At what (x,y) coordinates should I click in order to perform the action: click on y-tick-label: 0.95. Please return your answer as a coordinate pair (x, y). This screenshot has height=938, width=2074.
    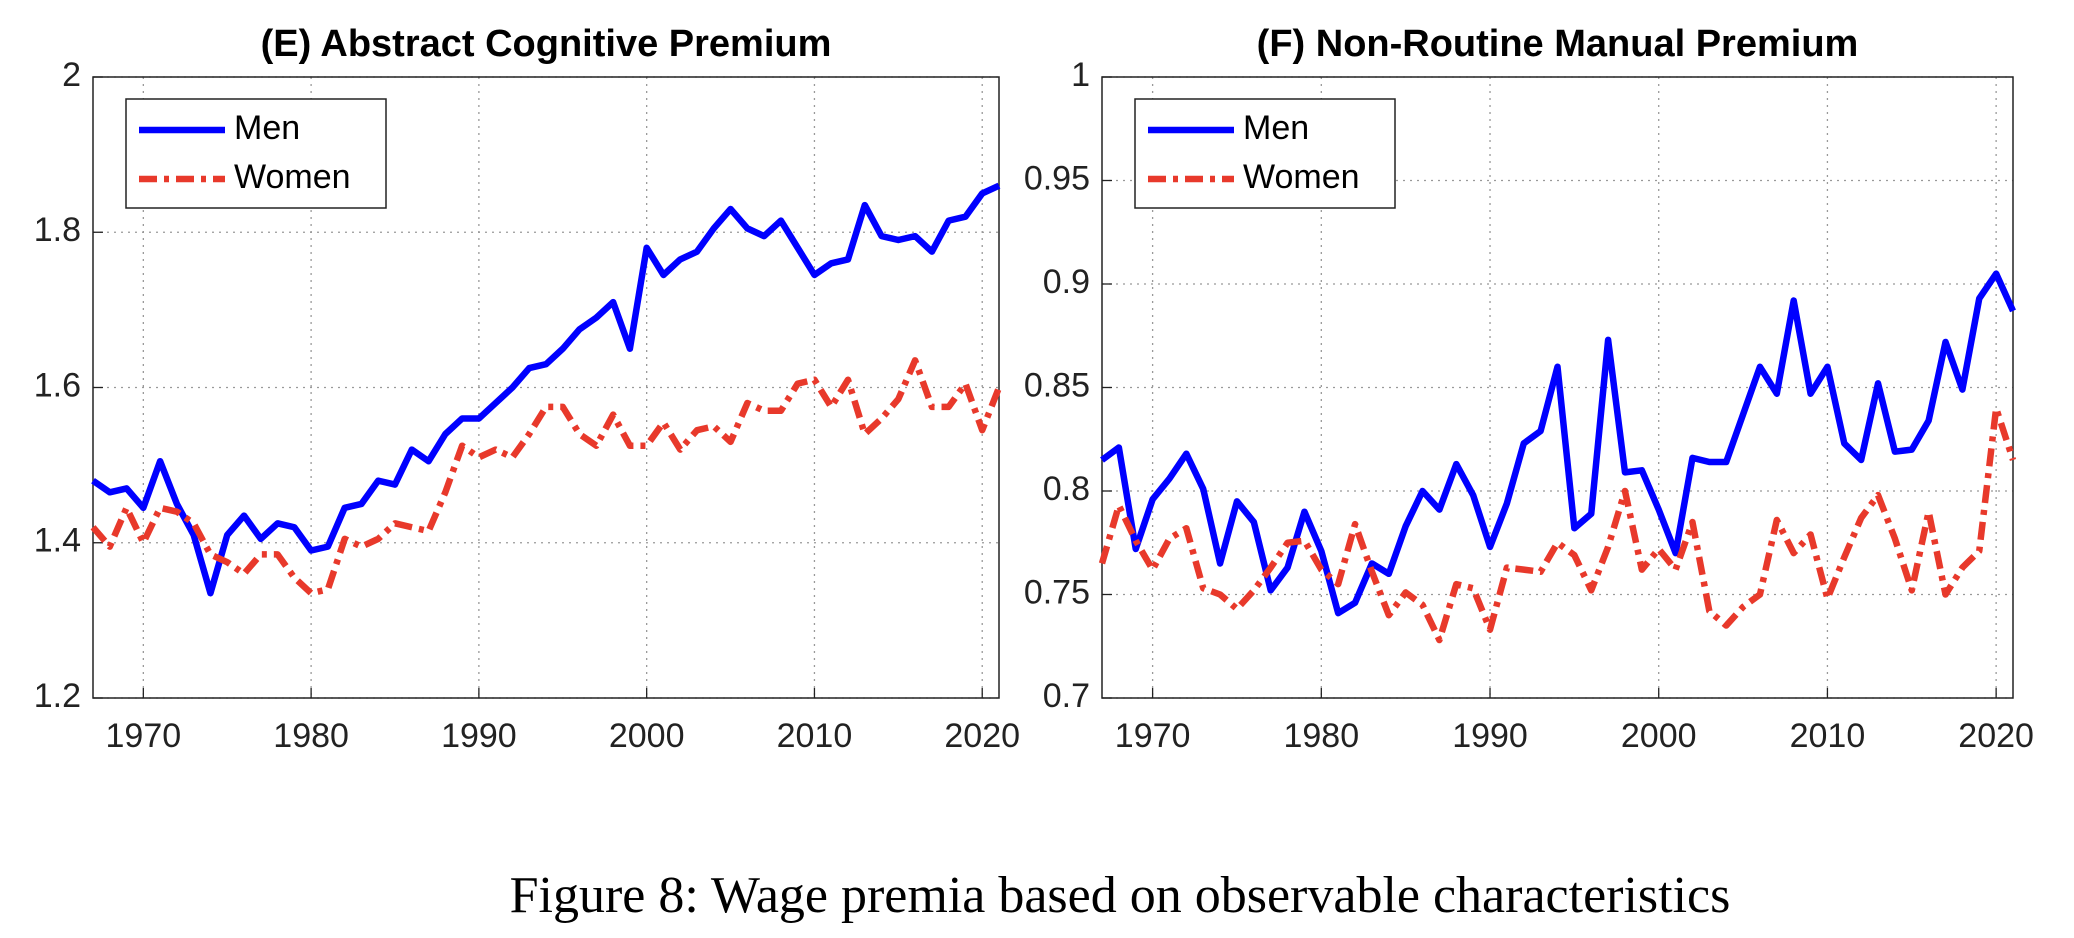
    Looking at the image, I should click on (1057, 178).